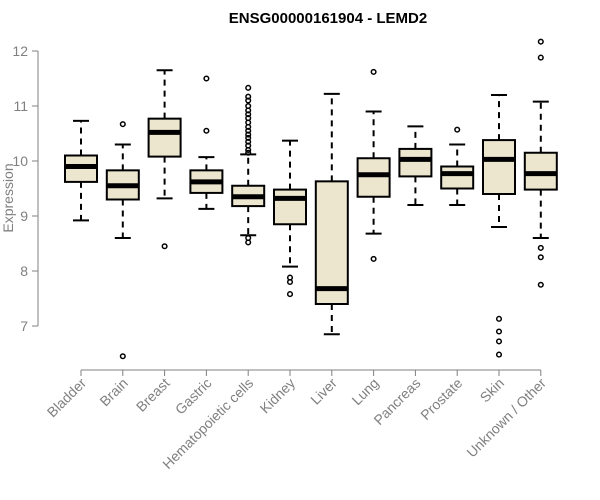 This screenshot has height=500, width=600. I want to click on y-axis: 7 8 9 10 11 12, so click(25, 188).